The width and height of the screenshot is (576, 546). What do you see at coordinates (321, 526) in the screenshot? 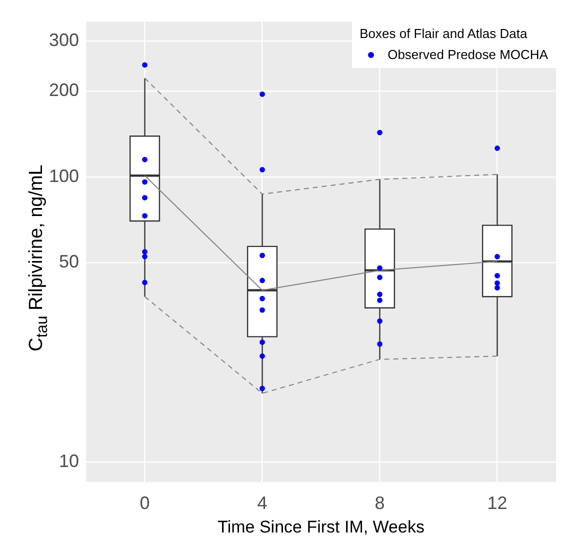
I see `x-axis-title: Time Since First IM, Weeks` at bounding box center [321, 526].